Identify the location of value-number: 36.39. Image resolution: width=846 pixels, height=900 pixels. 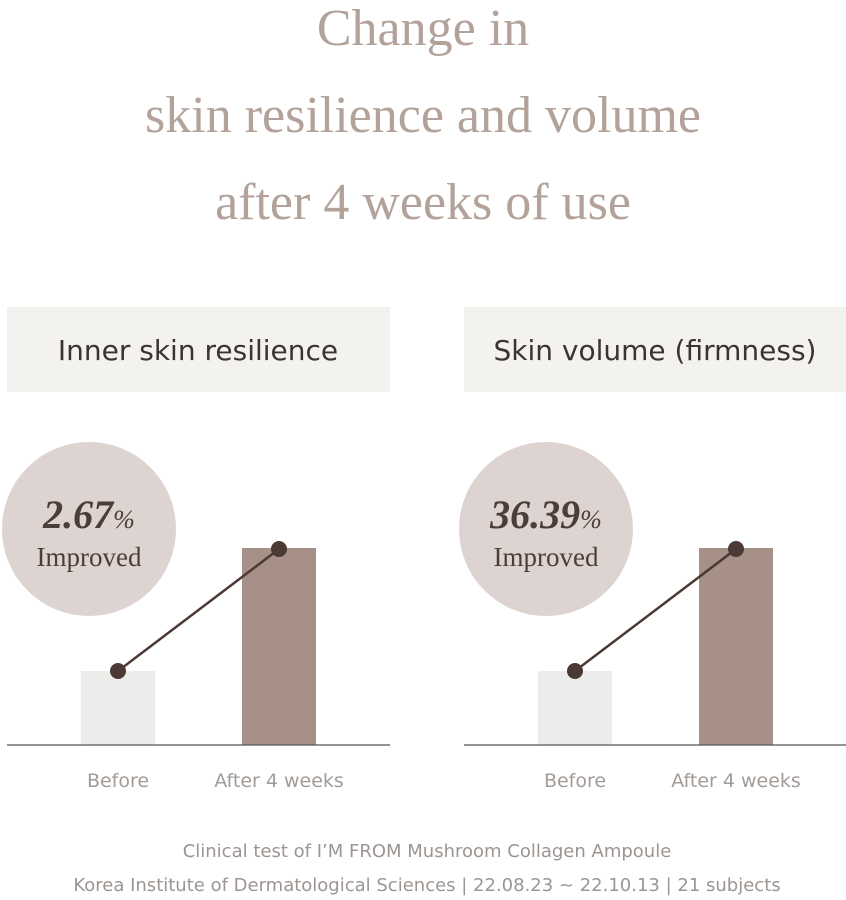
(534, 514).